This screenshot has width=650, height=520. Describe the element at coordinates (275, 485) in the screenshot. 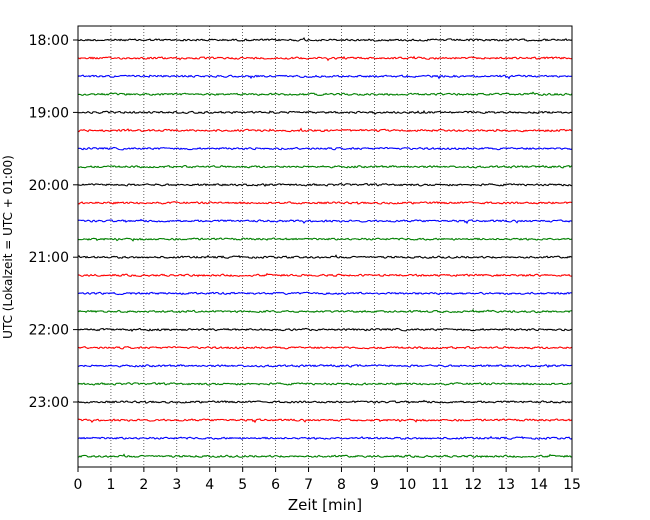

I see `x-tick-label: 6` at that location.